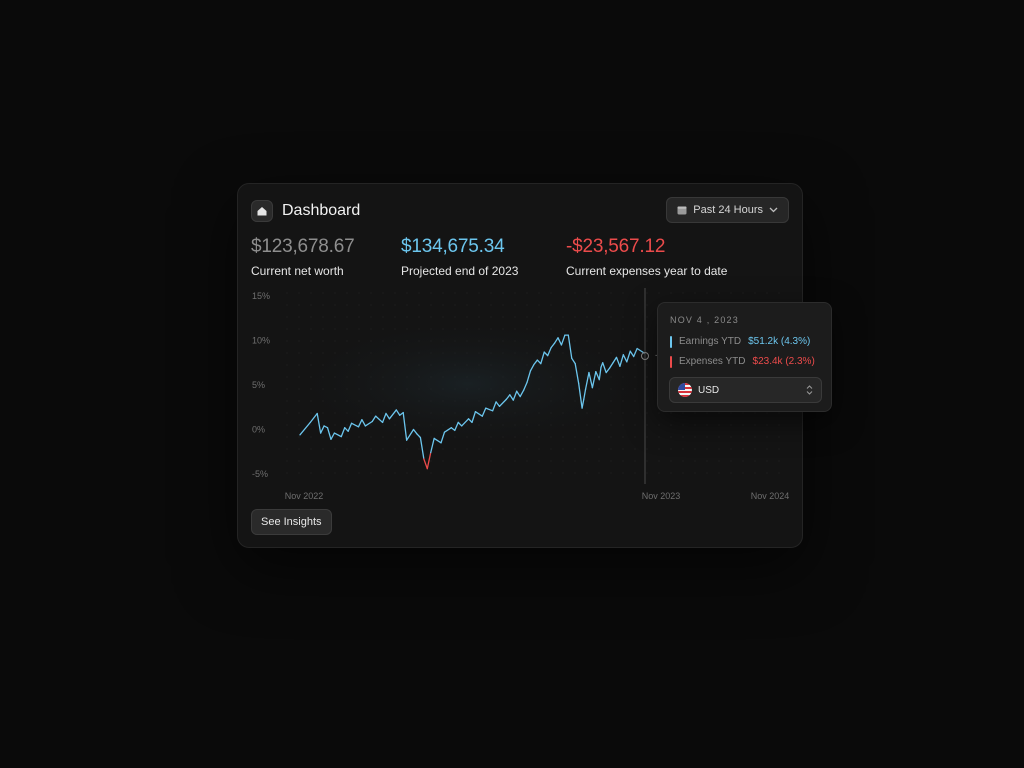  Describe the element at coordinates (682, 210) in the screenshot. I see `calendar-icon` at that location.